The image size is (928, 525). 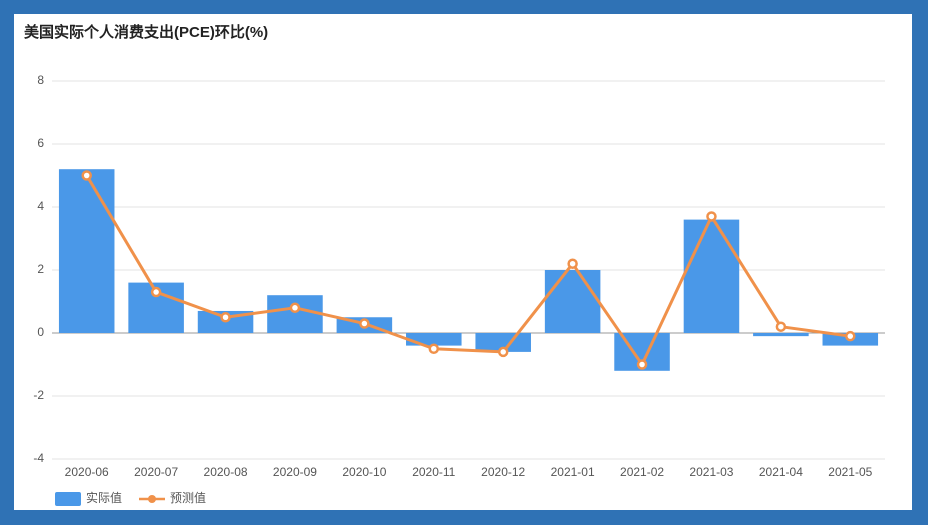 I want to click on legend-label: 预测值, so click(x=188, y=497).